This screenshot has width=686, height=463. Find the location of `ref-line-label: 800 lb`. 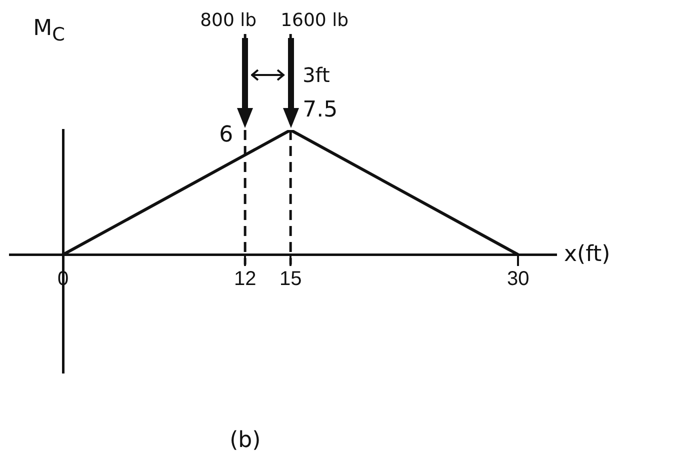

ref-line-label: 800 lb is located at coordinates (228, 20).